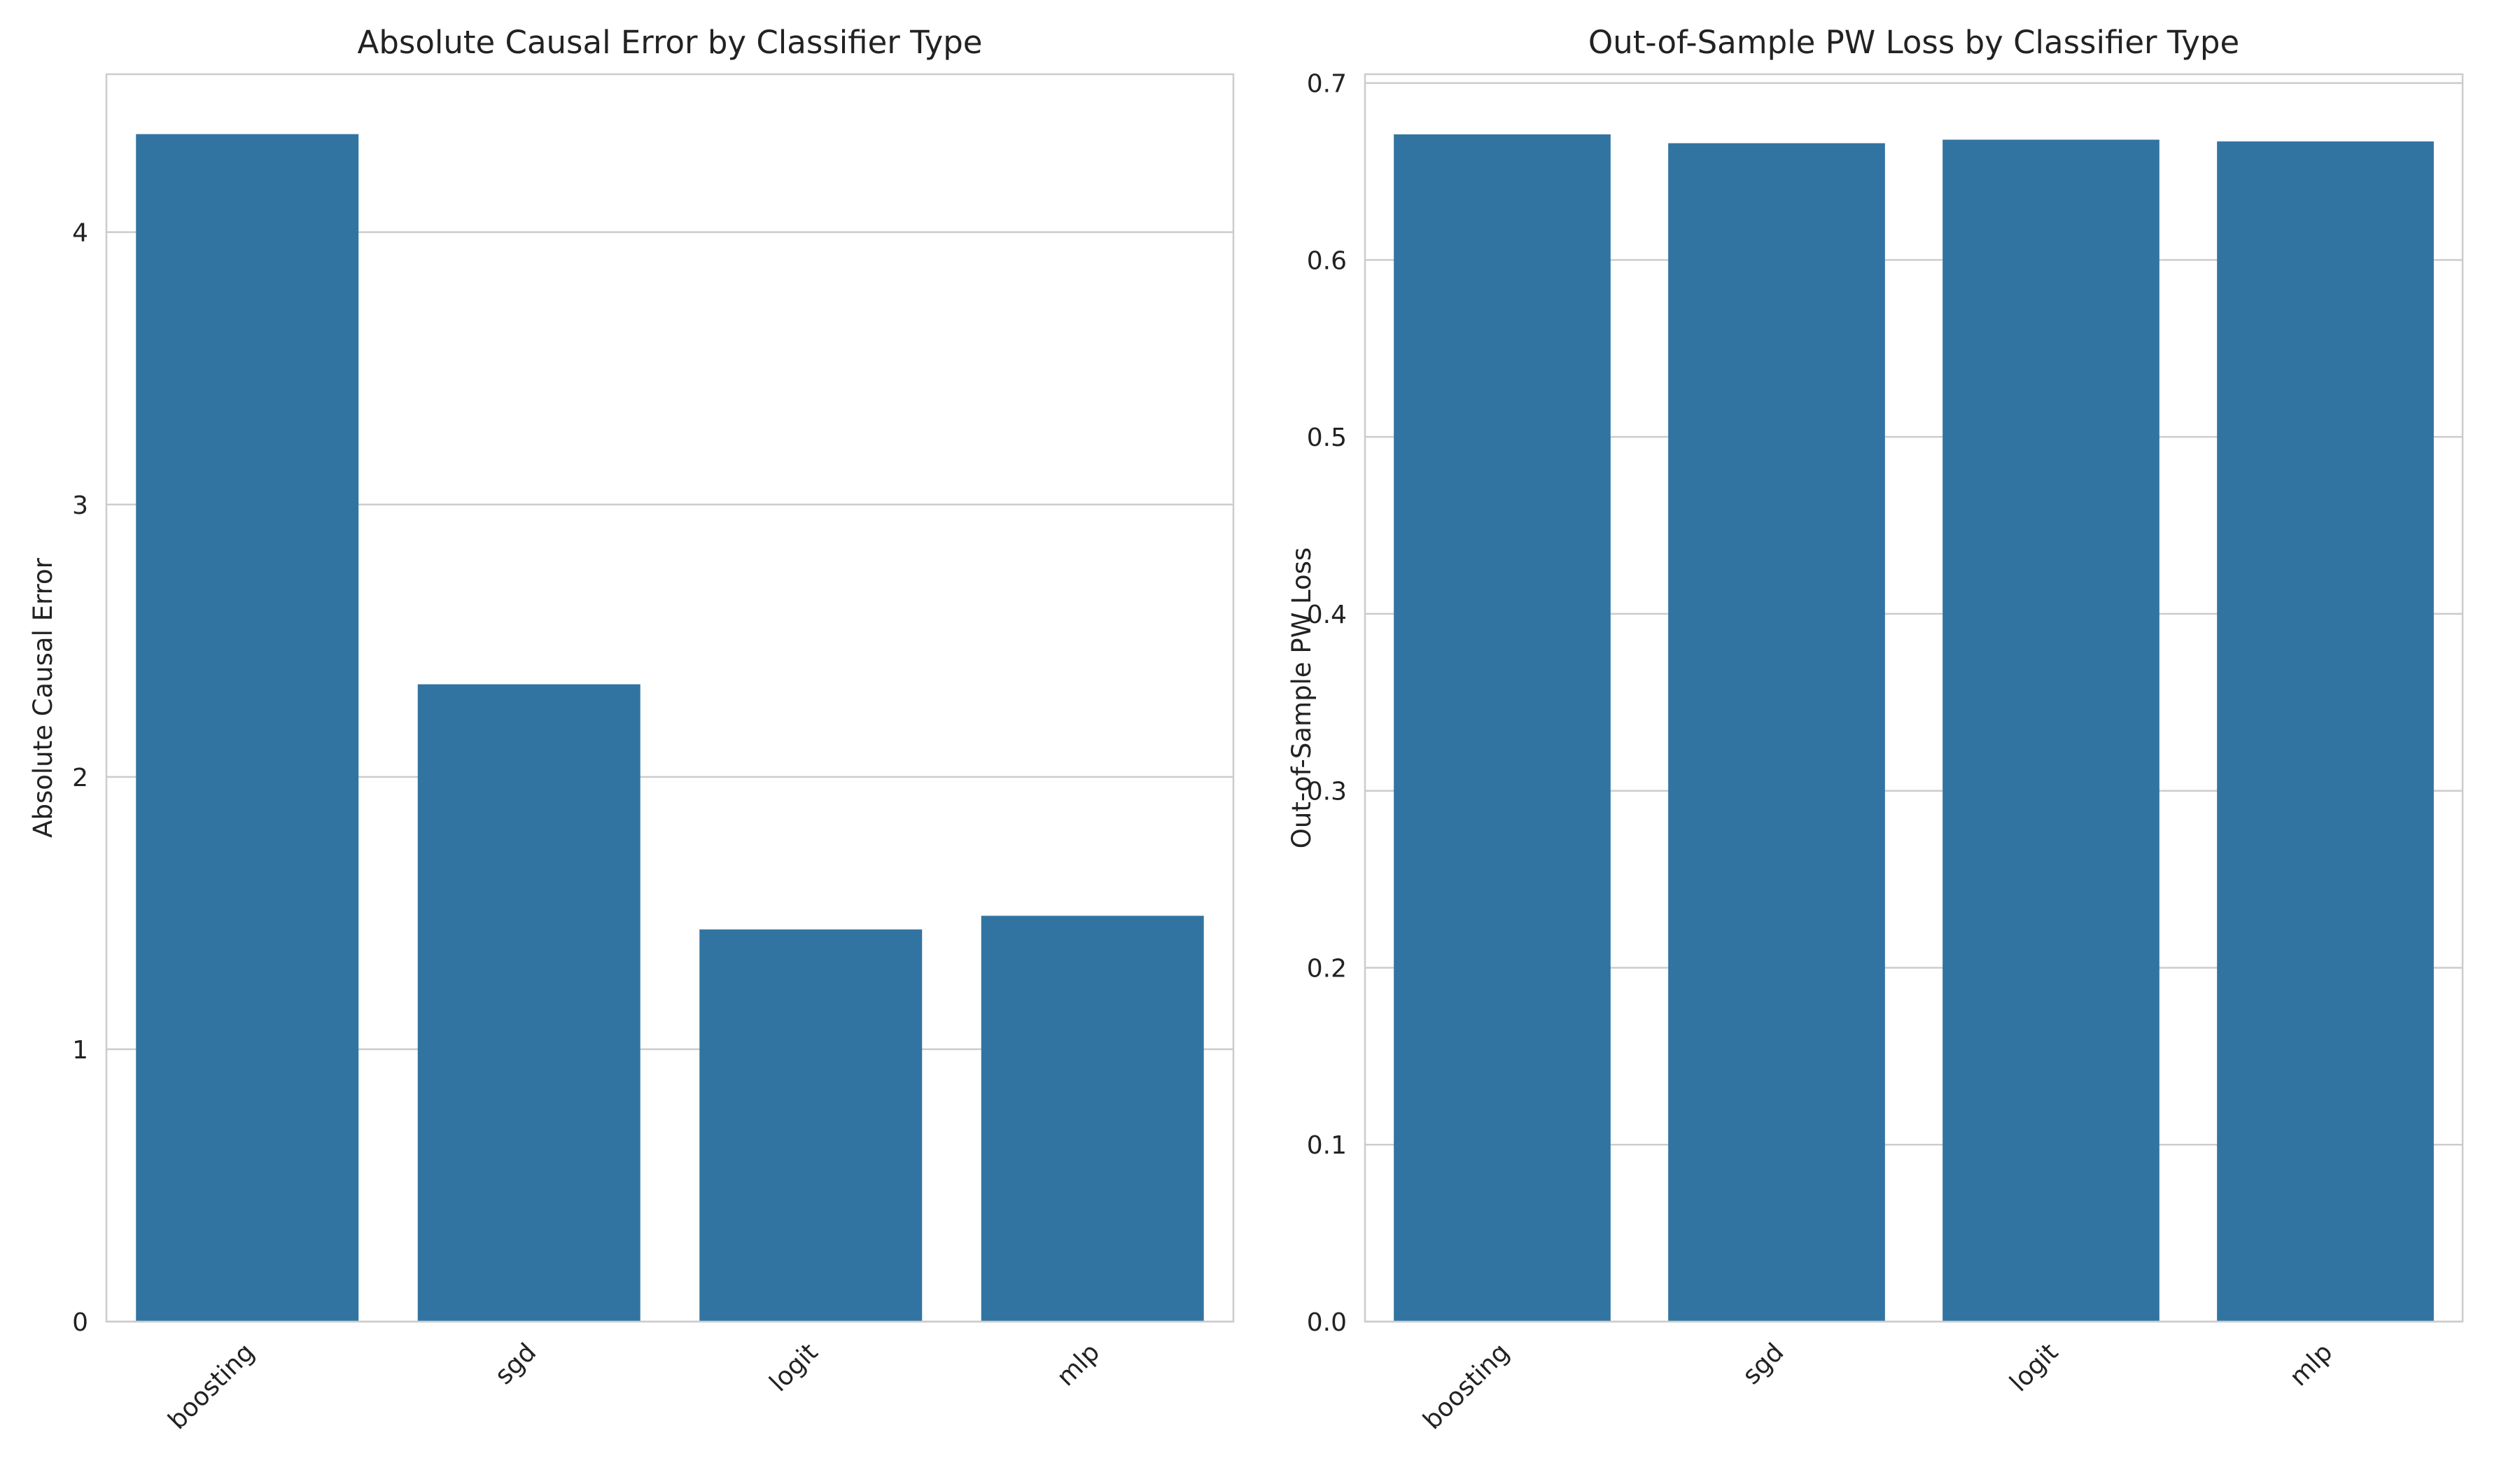 The height and width of the screenshot is (1470, 2520). What do you see at coordinates (1327, 260) in the screenshot?
I see `y-tick-label: 0.6` at bounding box center [1327, 260].